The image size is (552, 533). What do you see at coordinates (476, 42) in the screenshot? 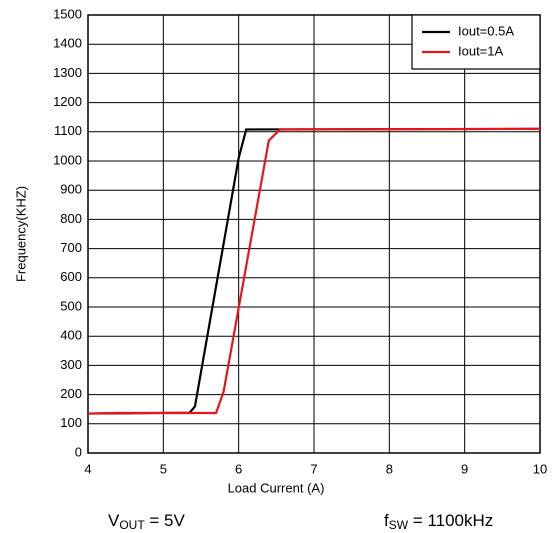
I see `legend-box` at bounding box center [476, 42].